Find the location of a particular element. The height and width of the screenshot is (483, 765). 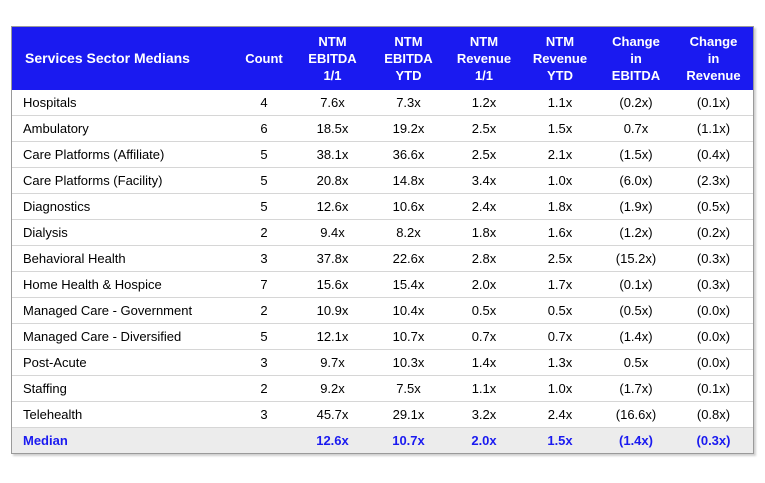

header-count: Count is located at coordinates (264, 58).